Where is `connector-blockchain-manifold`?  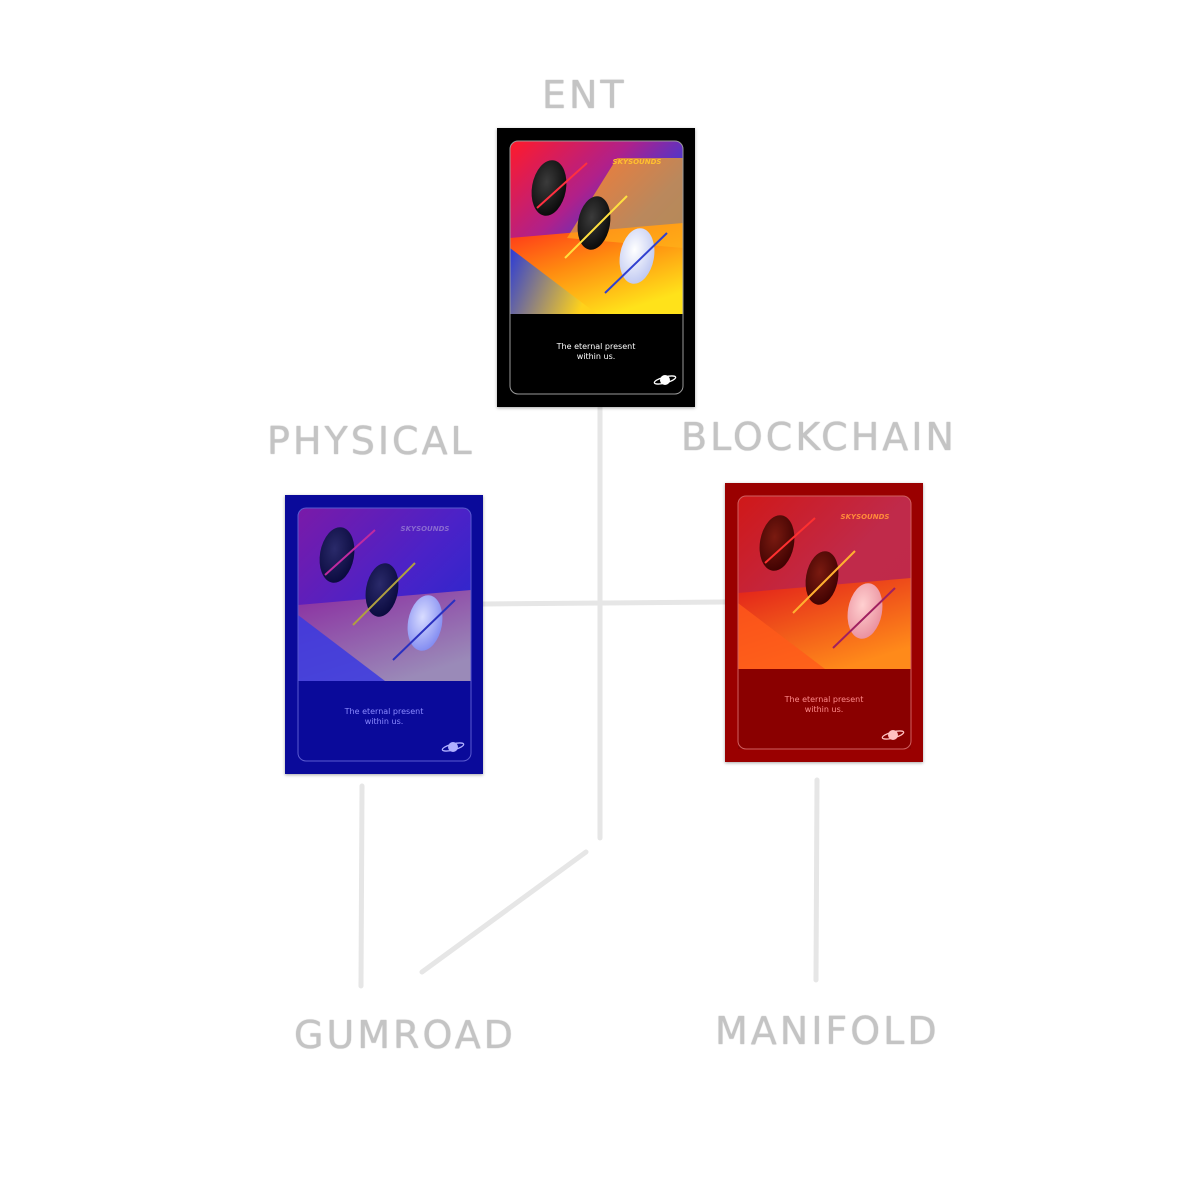
connector-blockchain-manifold is located at coordinates (816, 880).